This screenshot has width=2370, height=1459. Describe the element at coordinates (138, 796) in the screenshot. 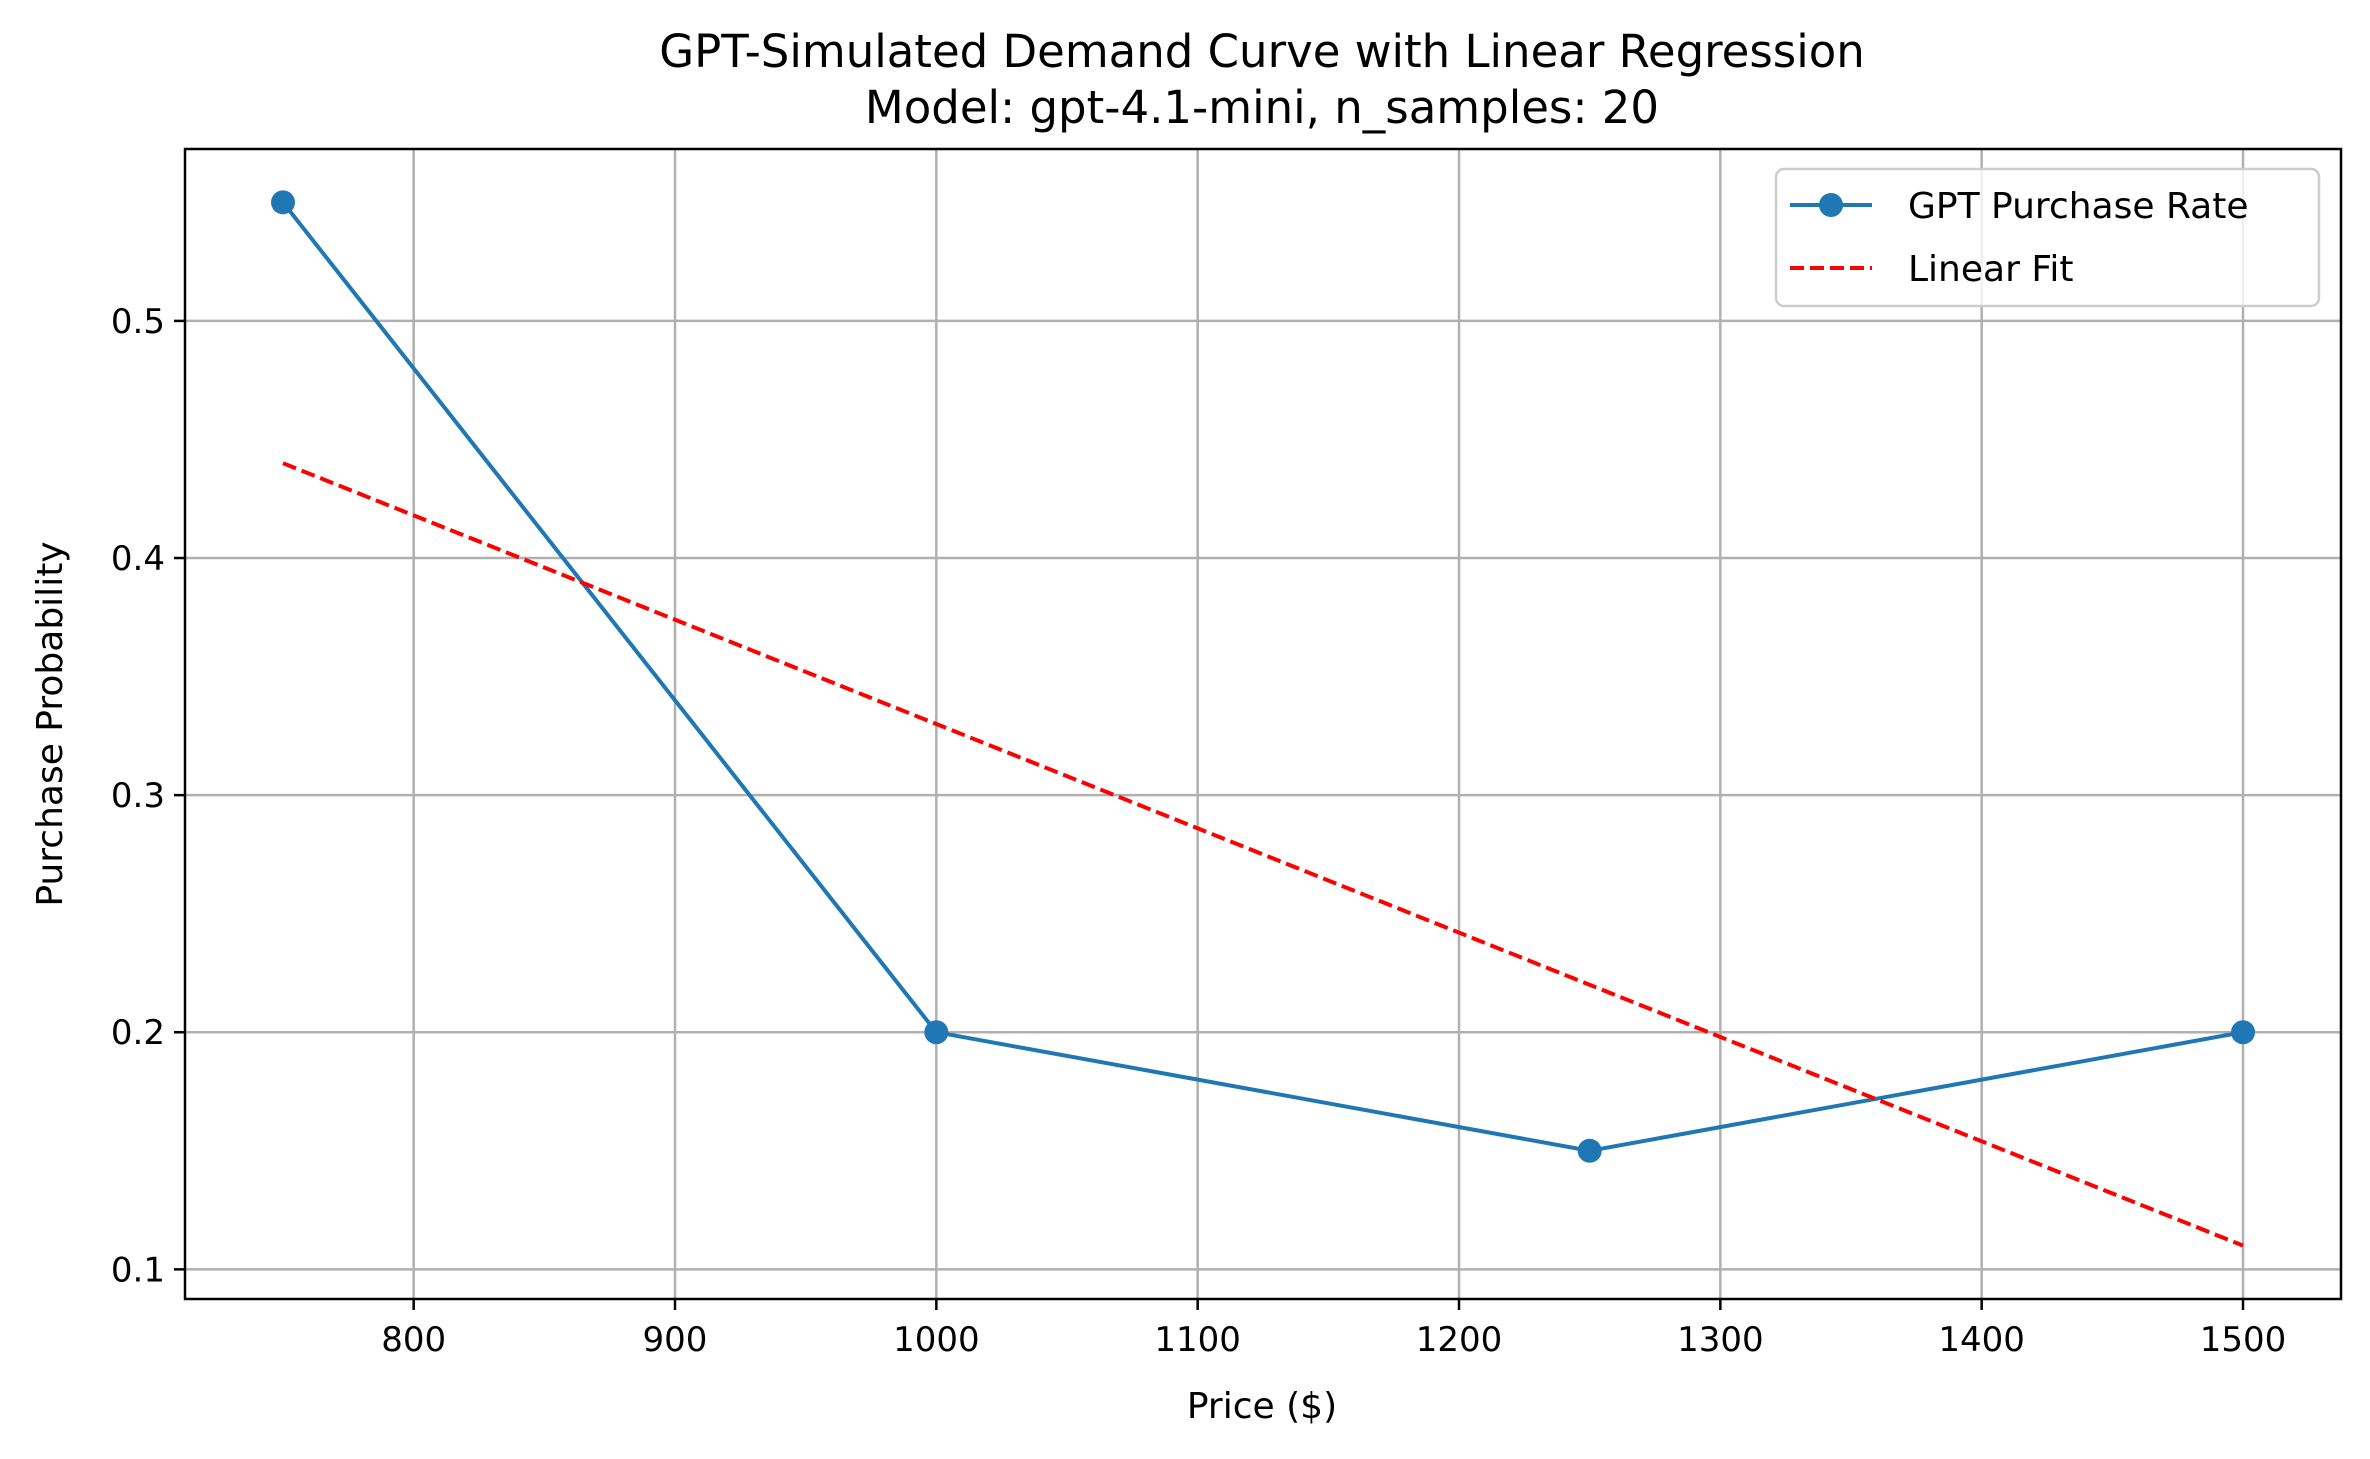

I see `y-tick-label: 0.3` at that location.